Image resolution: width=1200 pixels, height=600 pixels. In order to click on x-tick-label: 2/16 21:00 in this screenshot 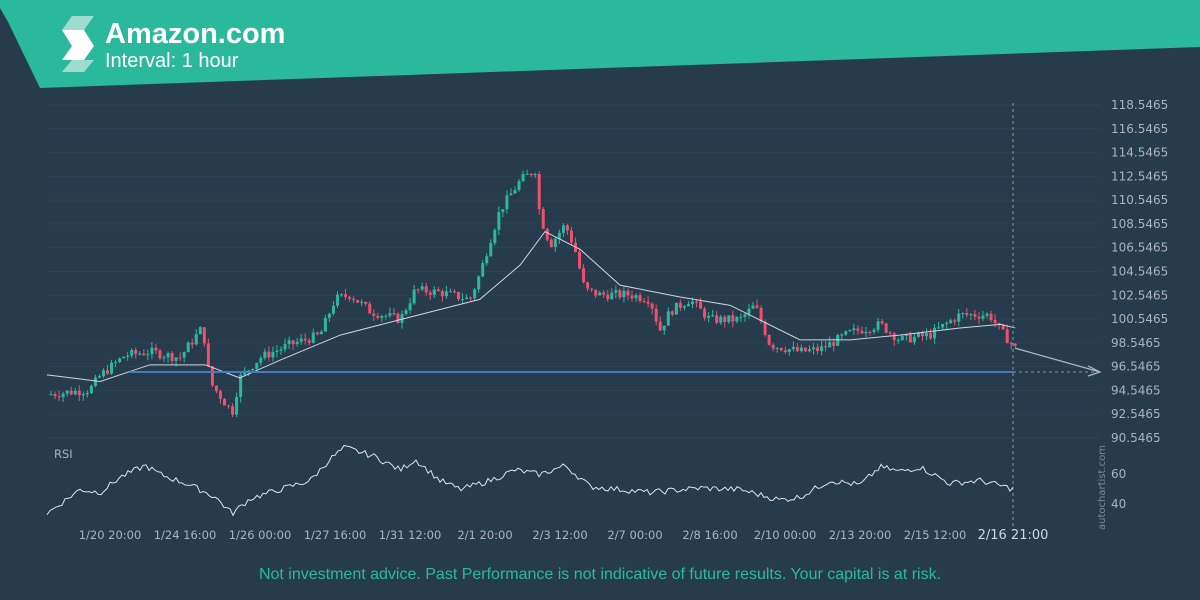, I will do `click(1013, 535)`.